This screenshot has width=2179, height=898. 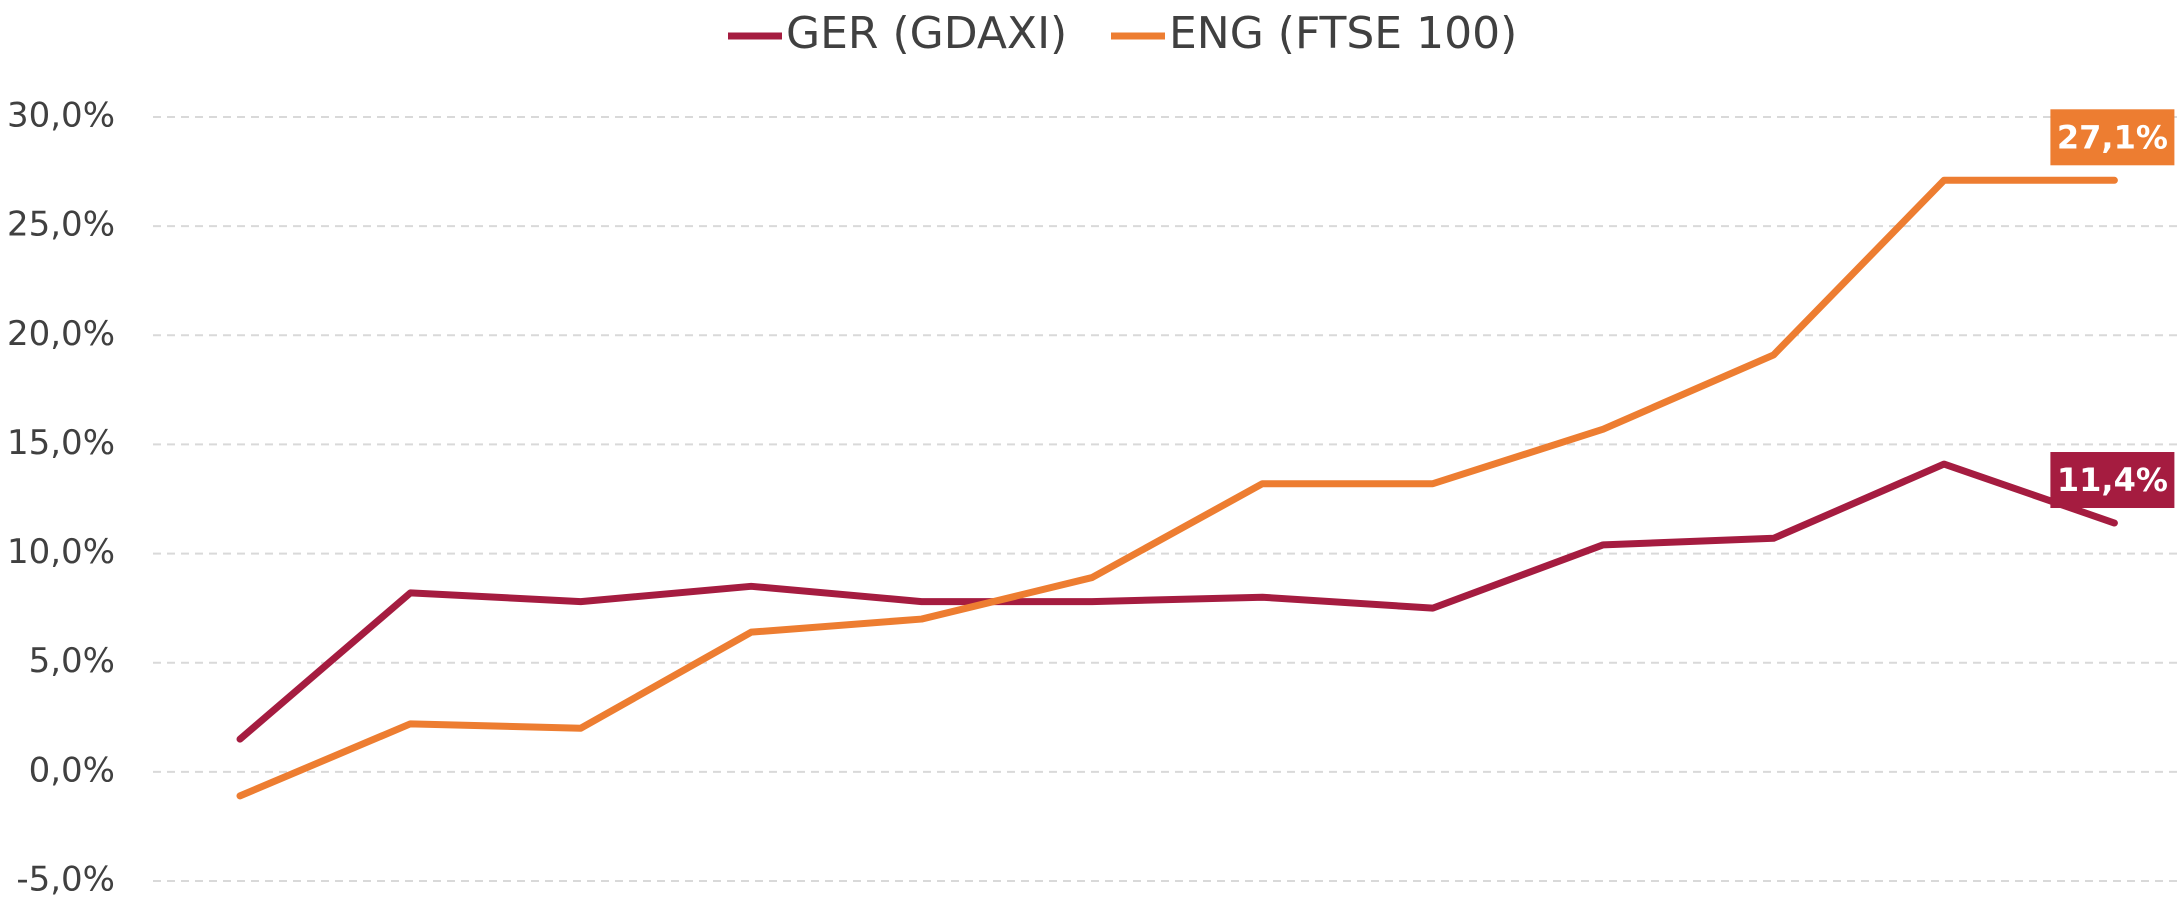 I want to click on y-tick-label: 5,0%, so click(x=72, y=661).